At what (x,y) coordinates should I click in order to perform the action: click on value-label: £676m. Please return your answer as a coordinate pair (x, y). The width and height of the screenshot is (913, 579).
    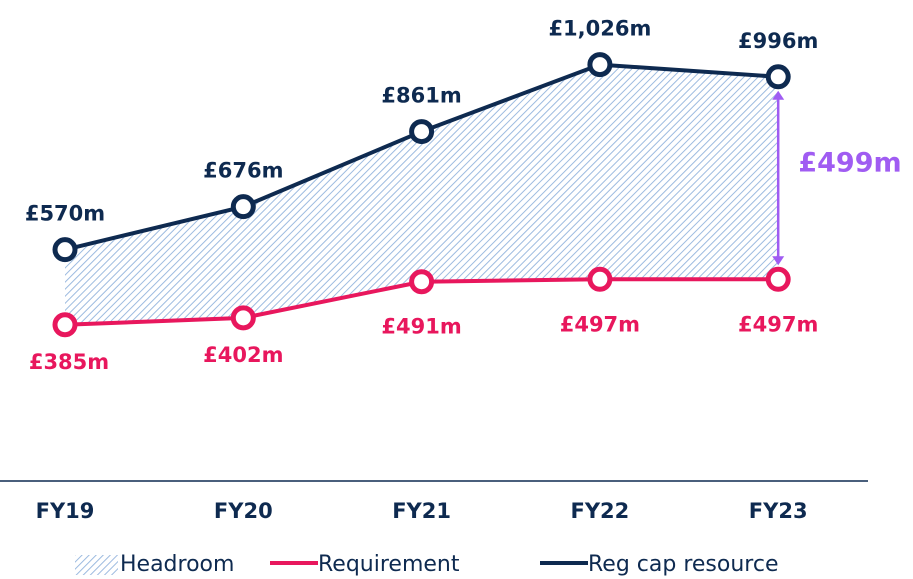
    Looking at the image, I should click on (243, 171).